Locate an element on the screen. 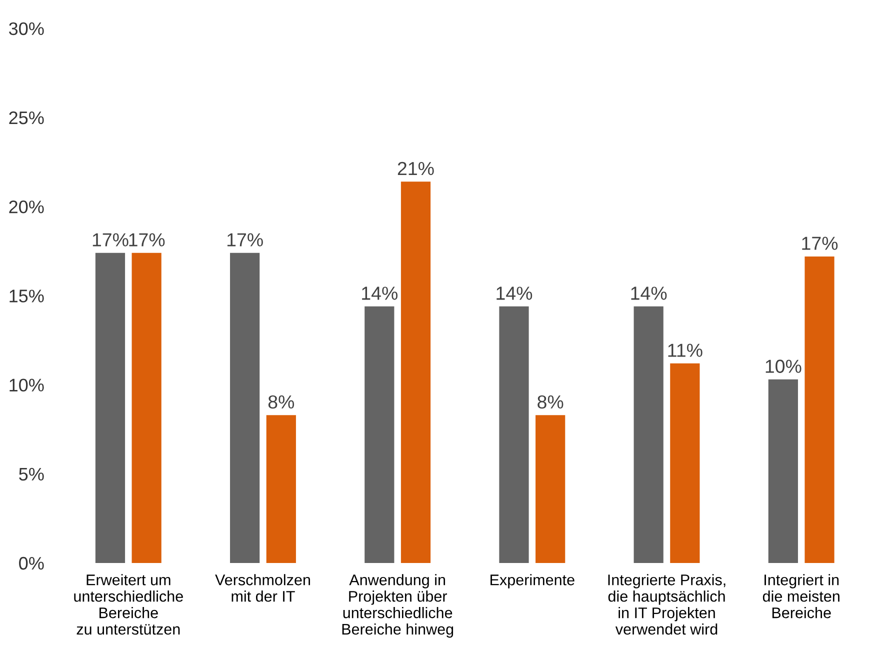 The height and width of the screenshot is (660, 873). y-tick-label: 15% is located at coordinates (27, 296).